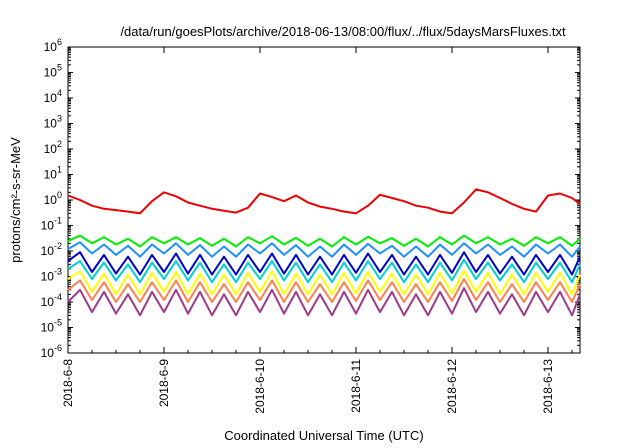  What do you see at coordinates (356, 386) in the screenshot?
I see `x-tick-label: 2018-6-11` at bounding box center [356, 386].